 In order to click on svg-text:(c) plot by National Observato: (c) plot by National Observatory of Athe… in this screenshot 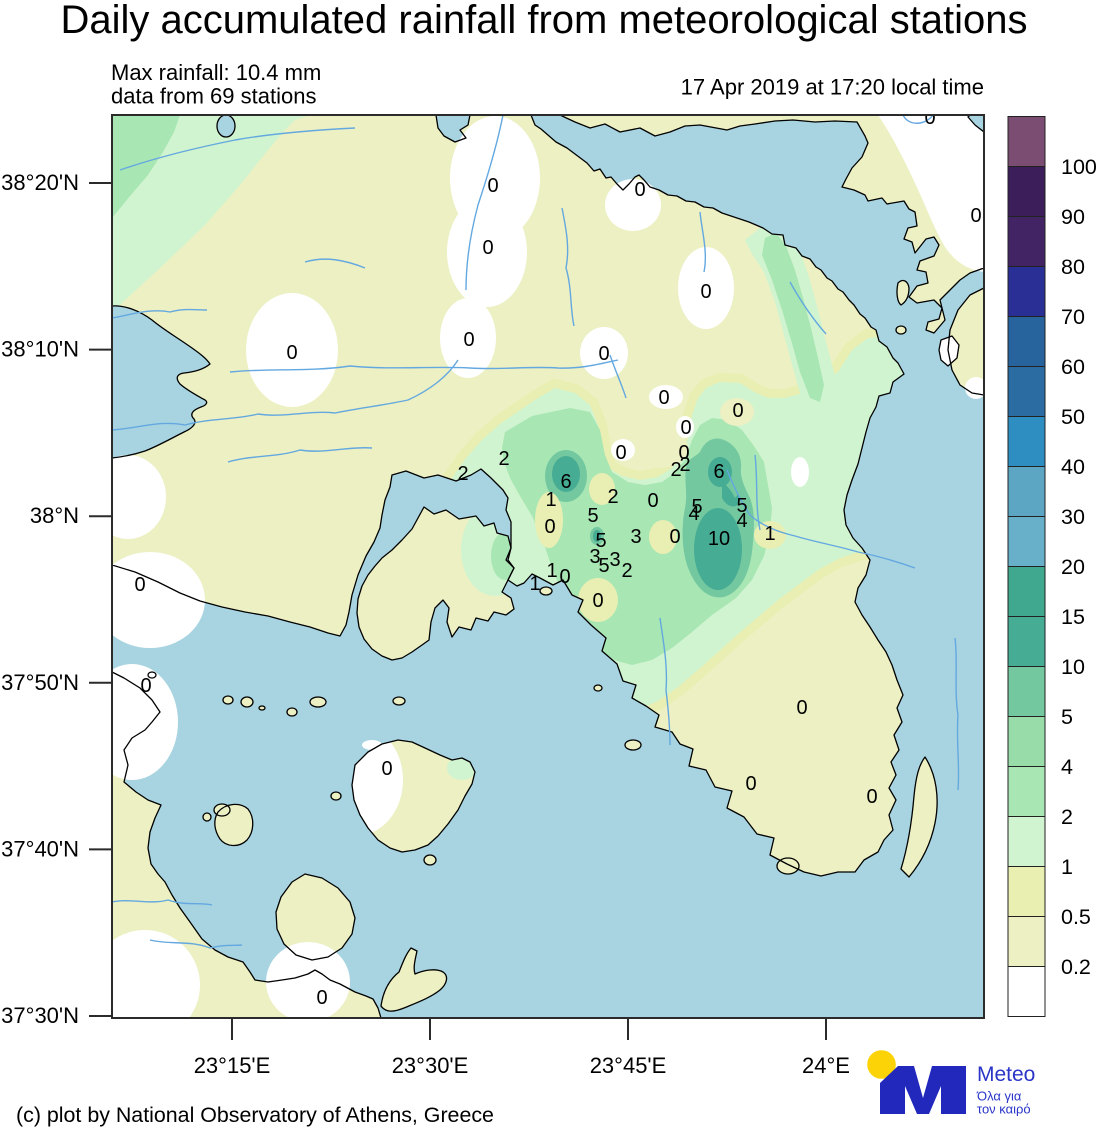, I will do `click(255, 1115)`.